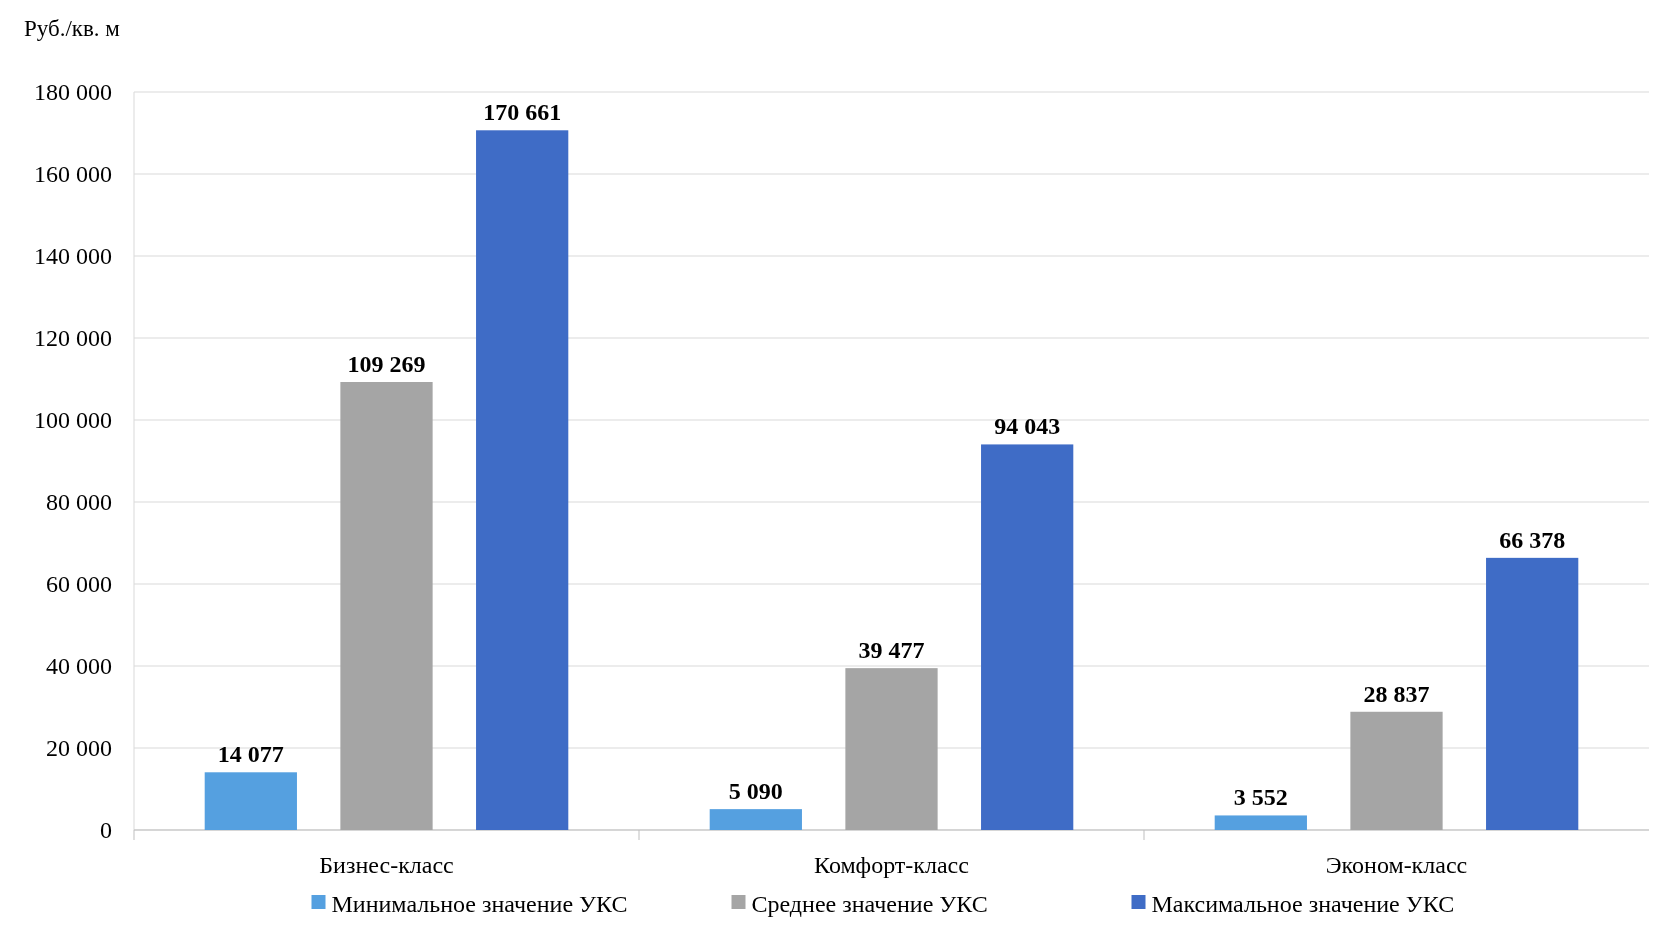 The height and width of the screenshot is (936, 1657). I want to click on x-tick-label: Бизнес-класс, so click(386, 865).